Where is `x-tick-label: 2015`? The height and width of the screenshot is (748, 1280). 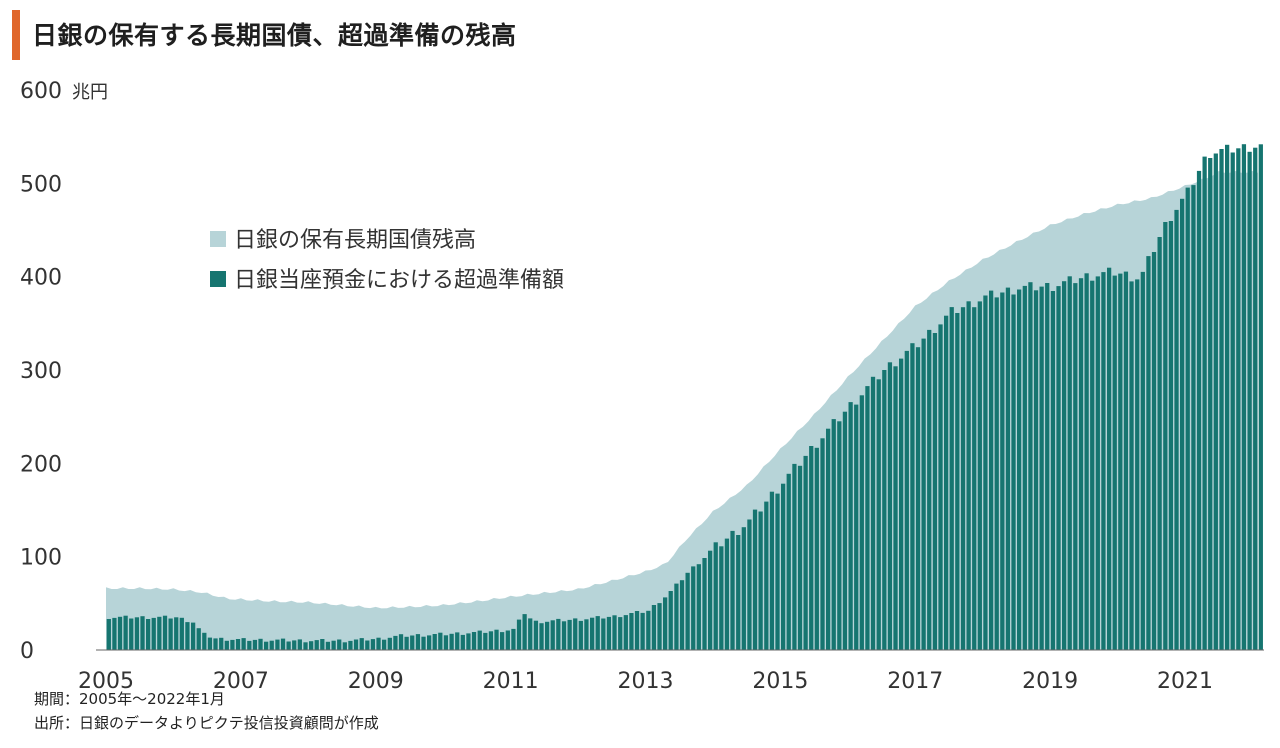 x-tick-label: 2015 is located at coordinates (780, 681).